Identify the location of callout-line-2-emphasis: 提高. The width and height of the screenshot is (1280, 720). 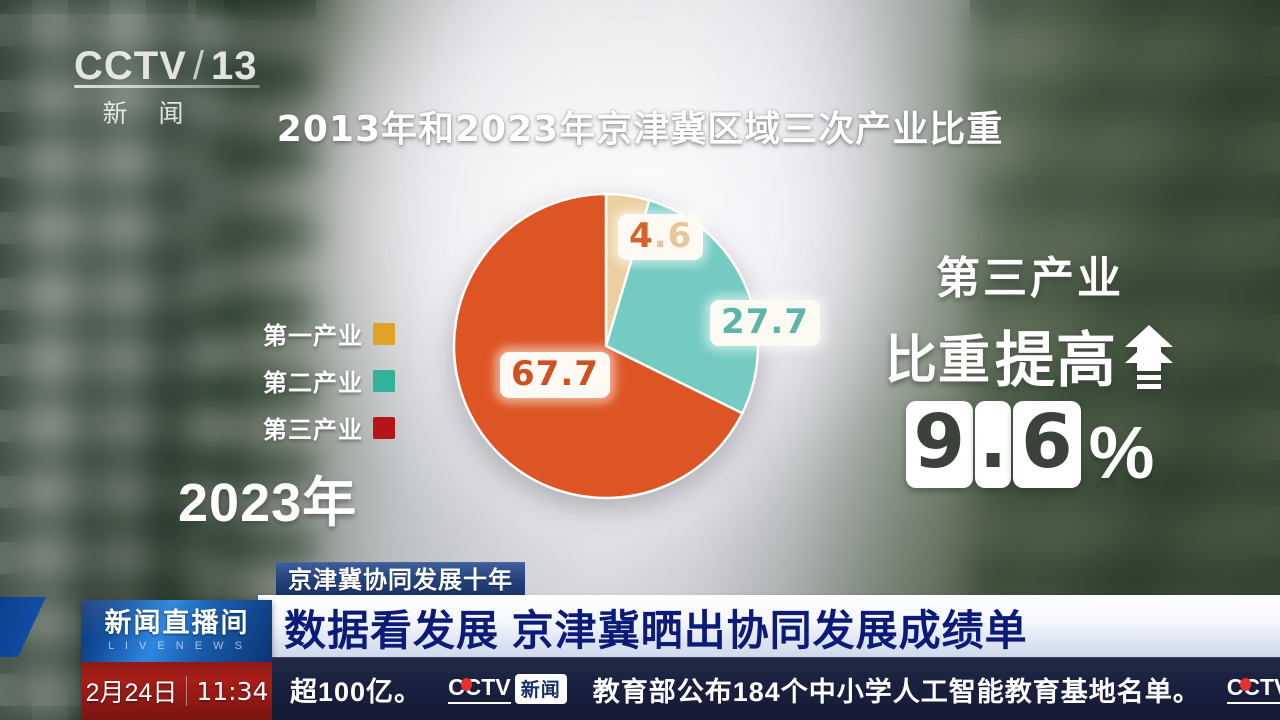
(1056, 360).